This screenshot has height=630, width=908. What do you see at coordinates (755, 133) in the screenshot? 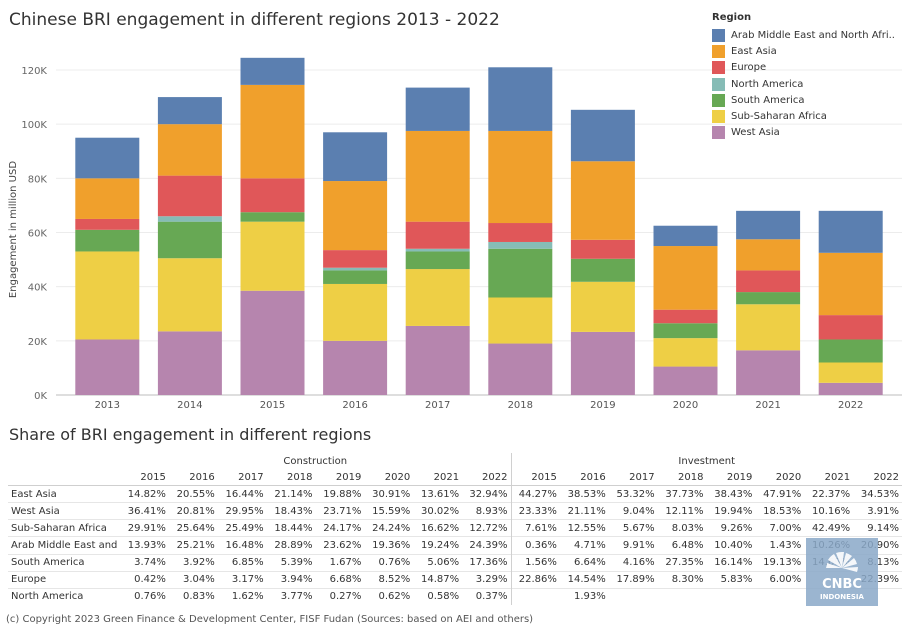
I see `legend-label: West Asia` at bounding box center [755, 133].